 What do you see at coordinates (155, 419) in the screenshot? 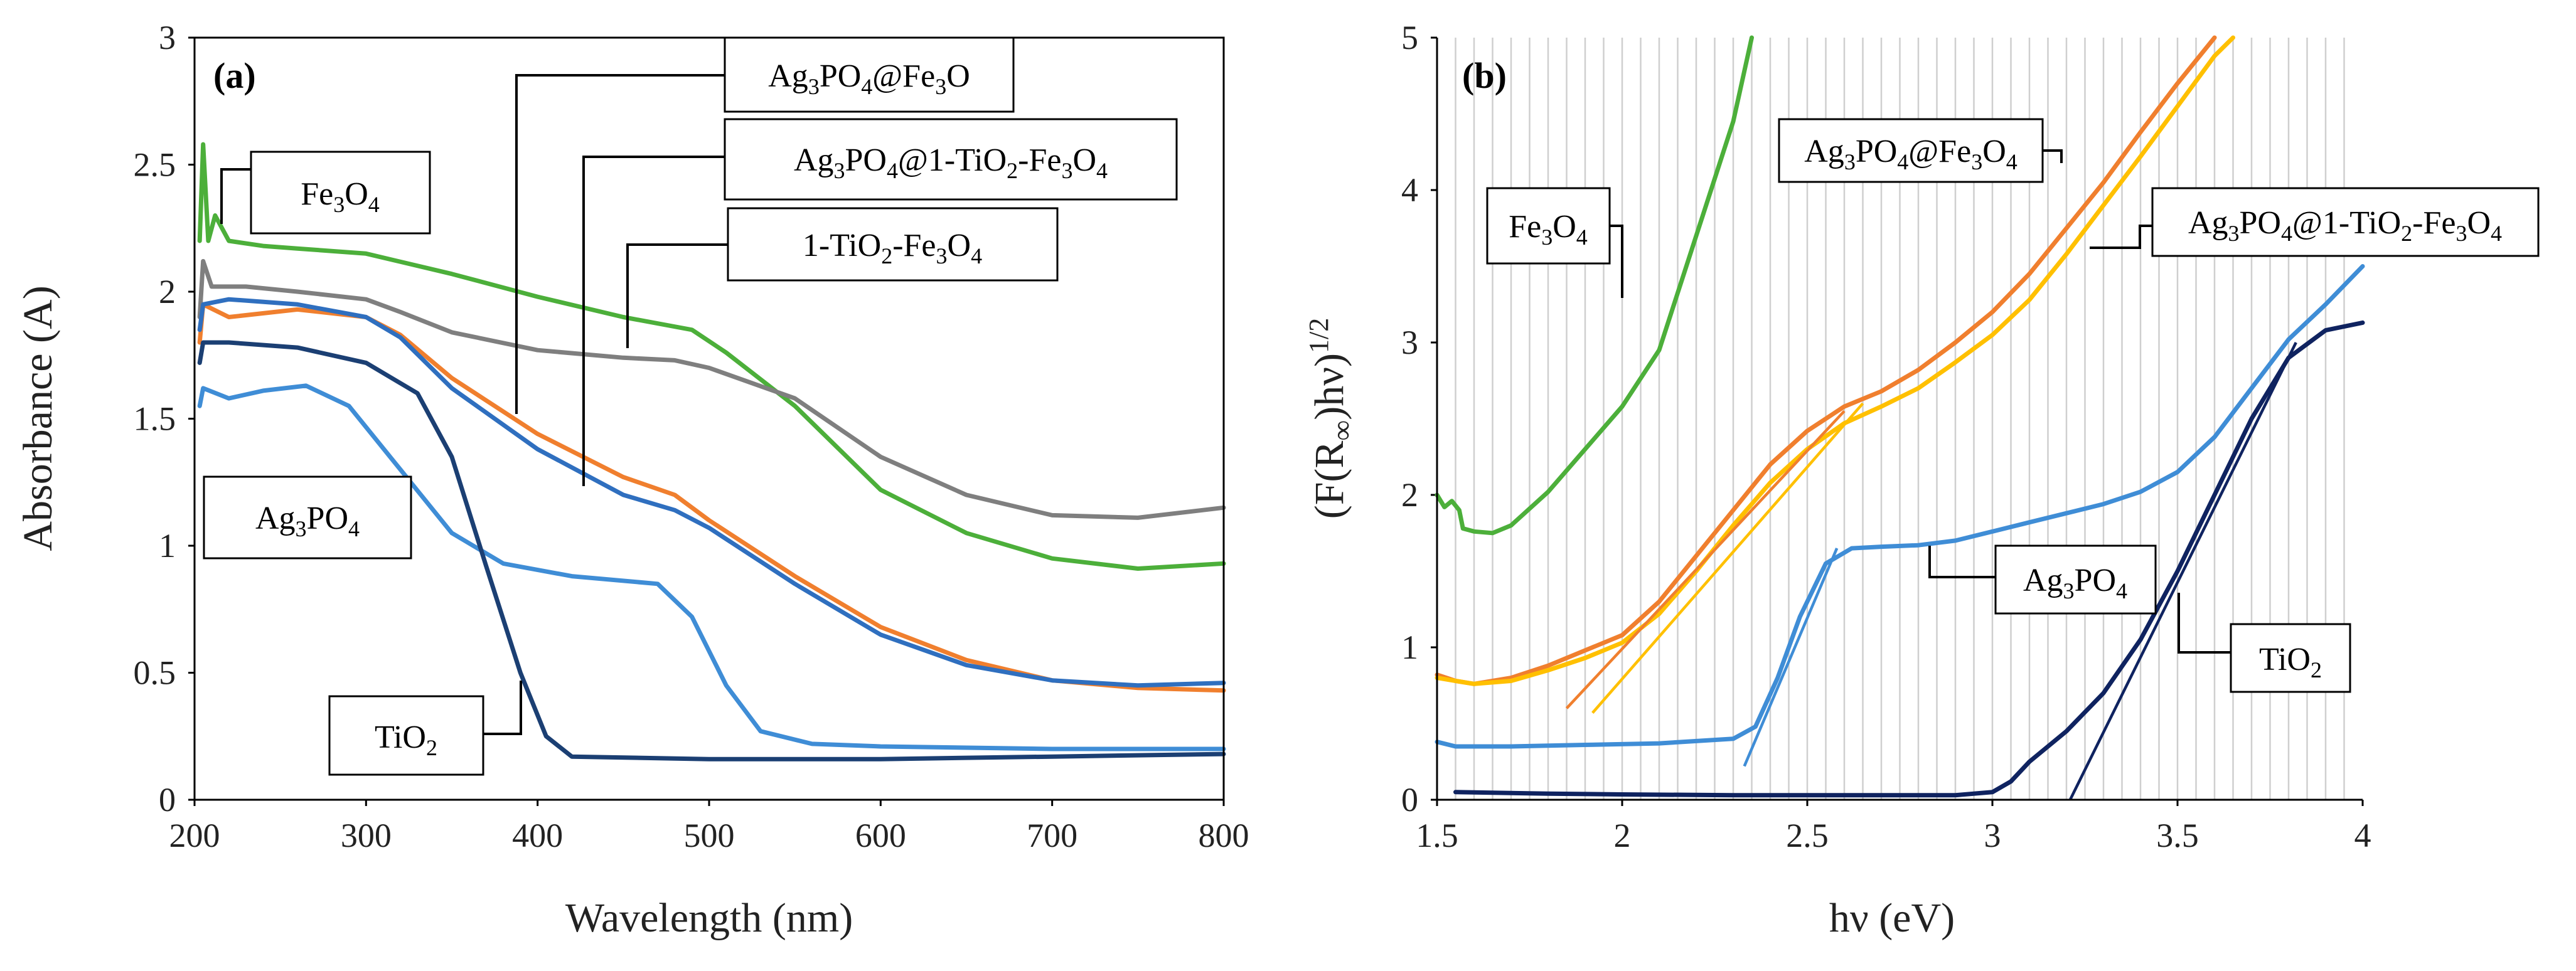
I see `a-y-tick-label: 1.5` at bounding box center [155, 419].